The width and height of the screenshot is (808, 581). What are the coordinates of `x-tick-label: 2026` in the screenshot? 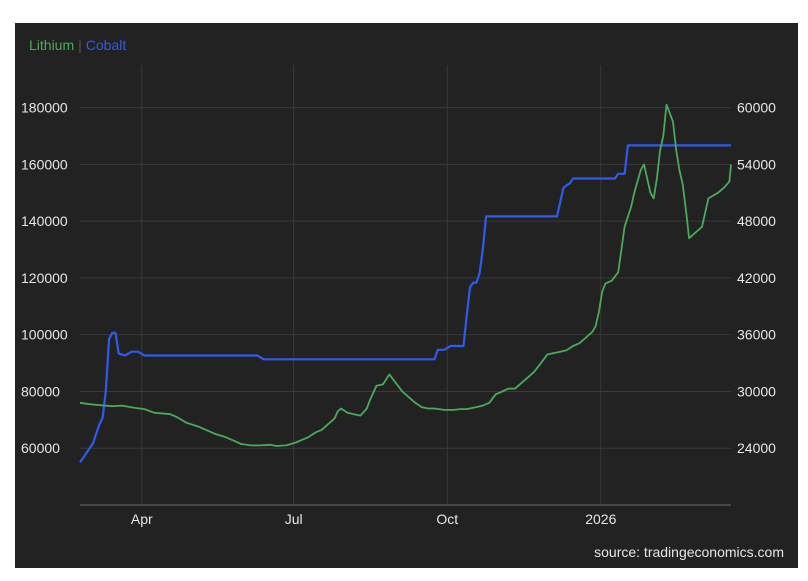 It's located at (600, 519).